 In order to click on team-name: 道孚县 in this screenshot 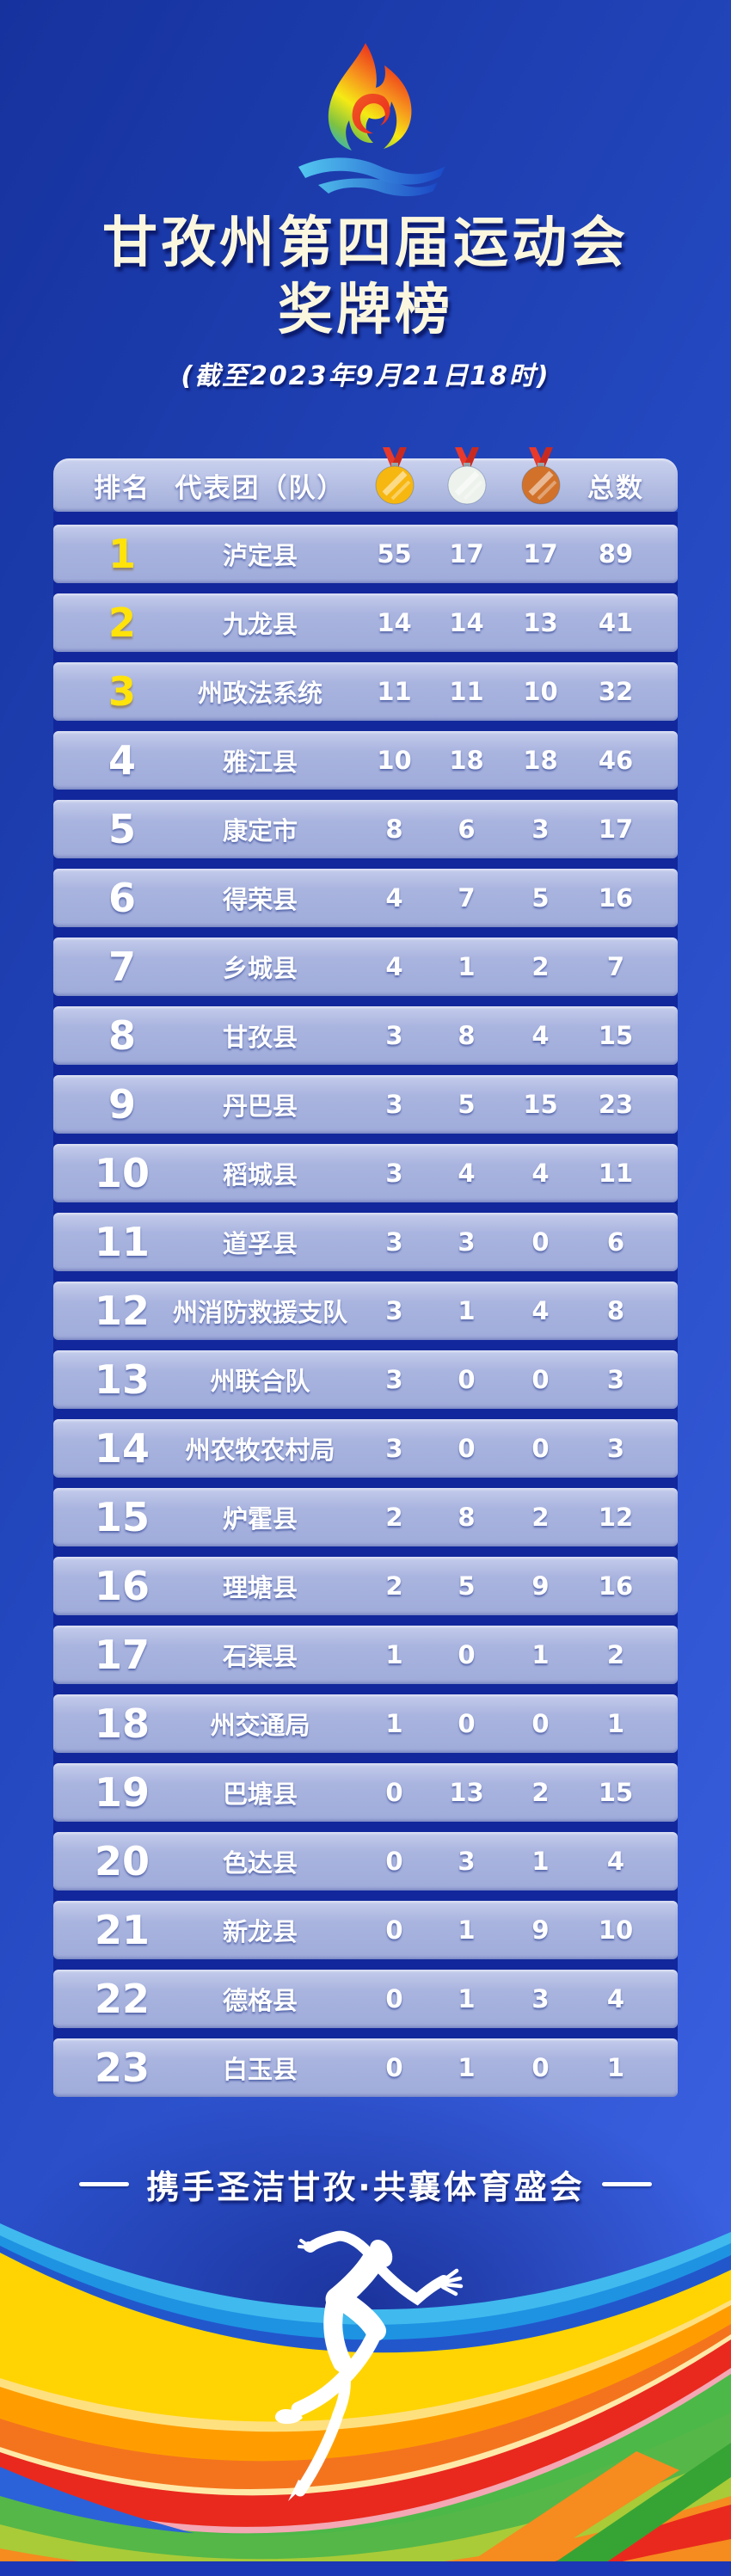, I will do `click(260, 1243)`.